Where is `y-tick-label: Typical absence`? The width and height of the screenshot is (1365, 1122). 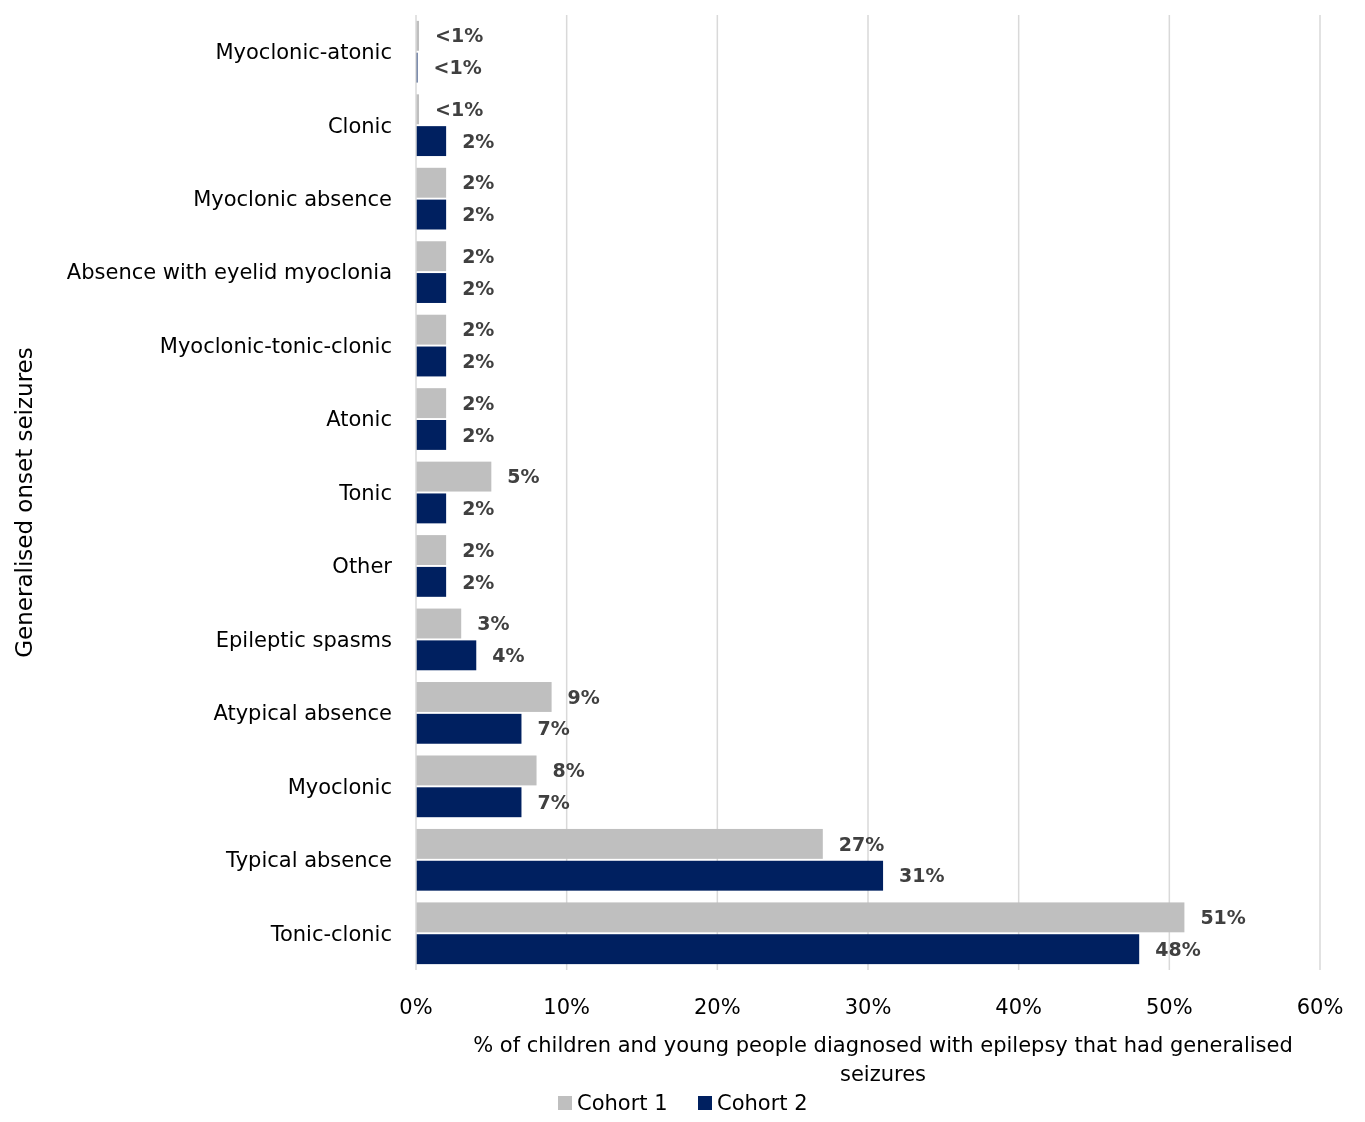 y-tick-label: Typical absence is located at coordinates (308, 860).